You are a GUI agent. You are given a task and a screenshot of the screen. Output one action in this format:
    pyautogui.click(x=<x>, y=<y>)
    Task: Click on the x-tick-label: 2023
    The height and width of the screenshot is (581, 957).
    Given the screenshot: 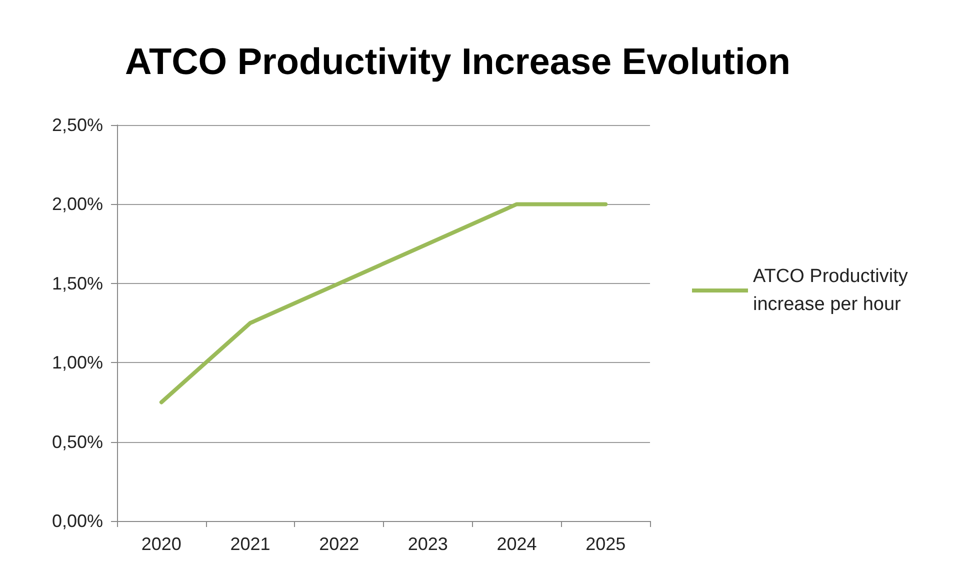 What is the action you would take?
    pyautogui.click(x=428, y=544)
    